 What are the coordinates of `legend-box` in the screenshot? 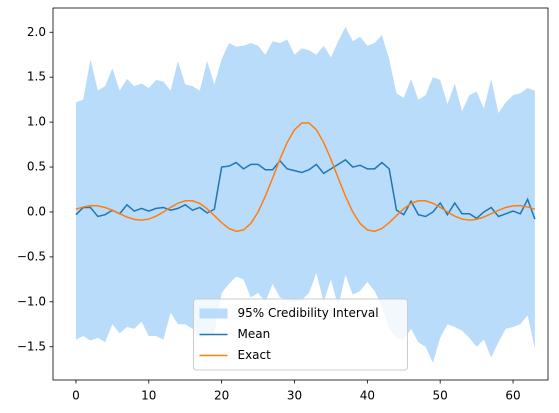 It's located at (300, 334).